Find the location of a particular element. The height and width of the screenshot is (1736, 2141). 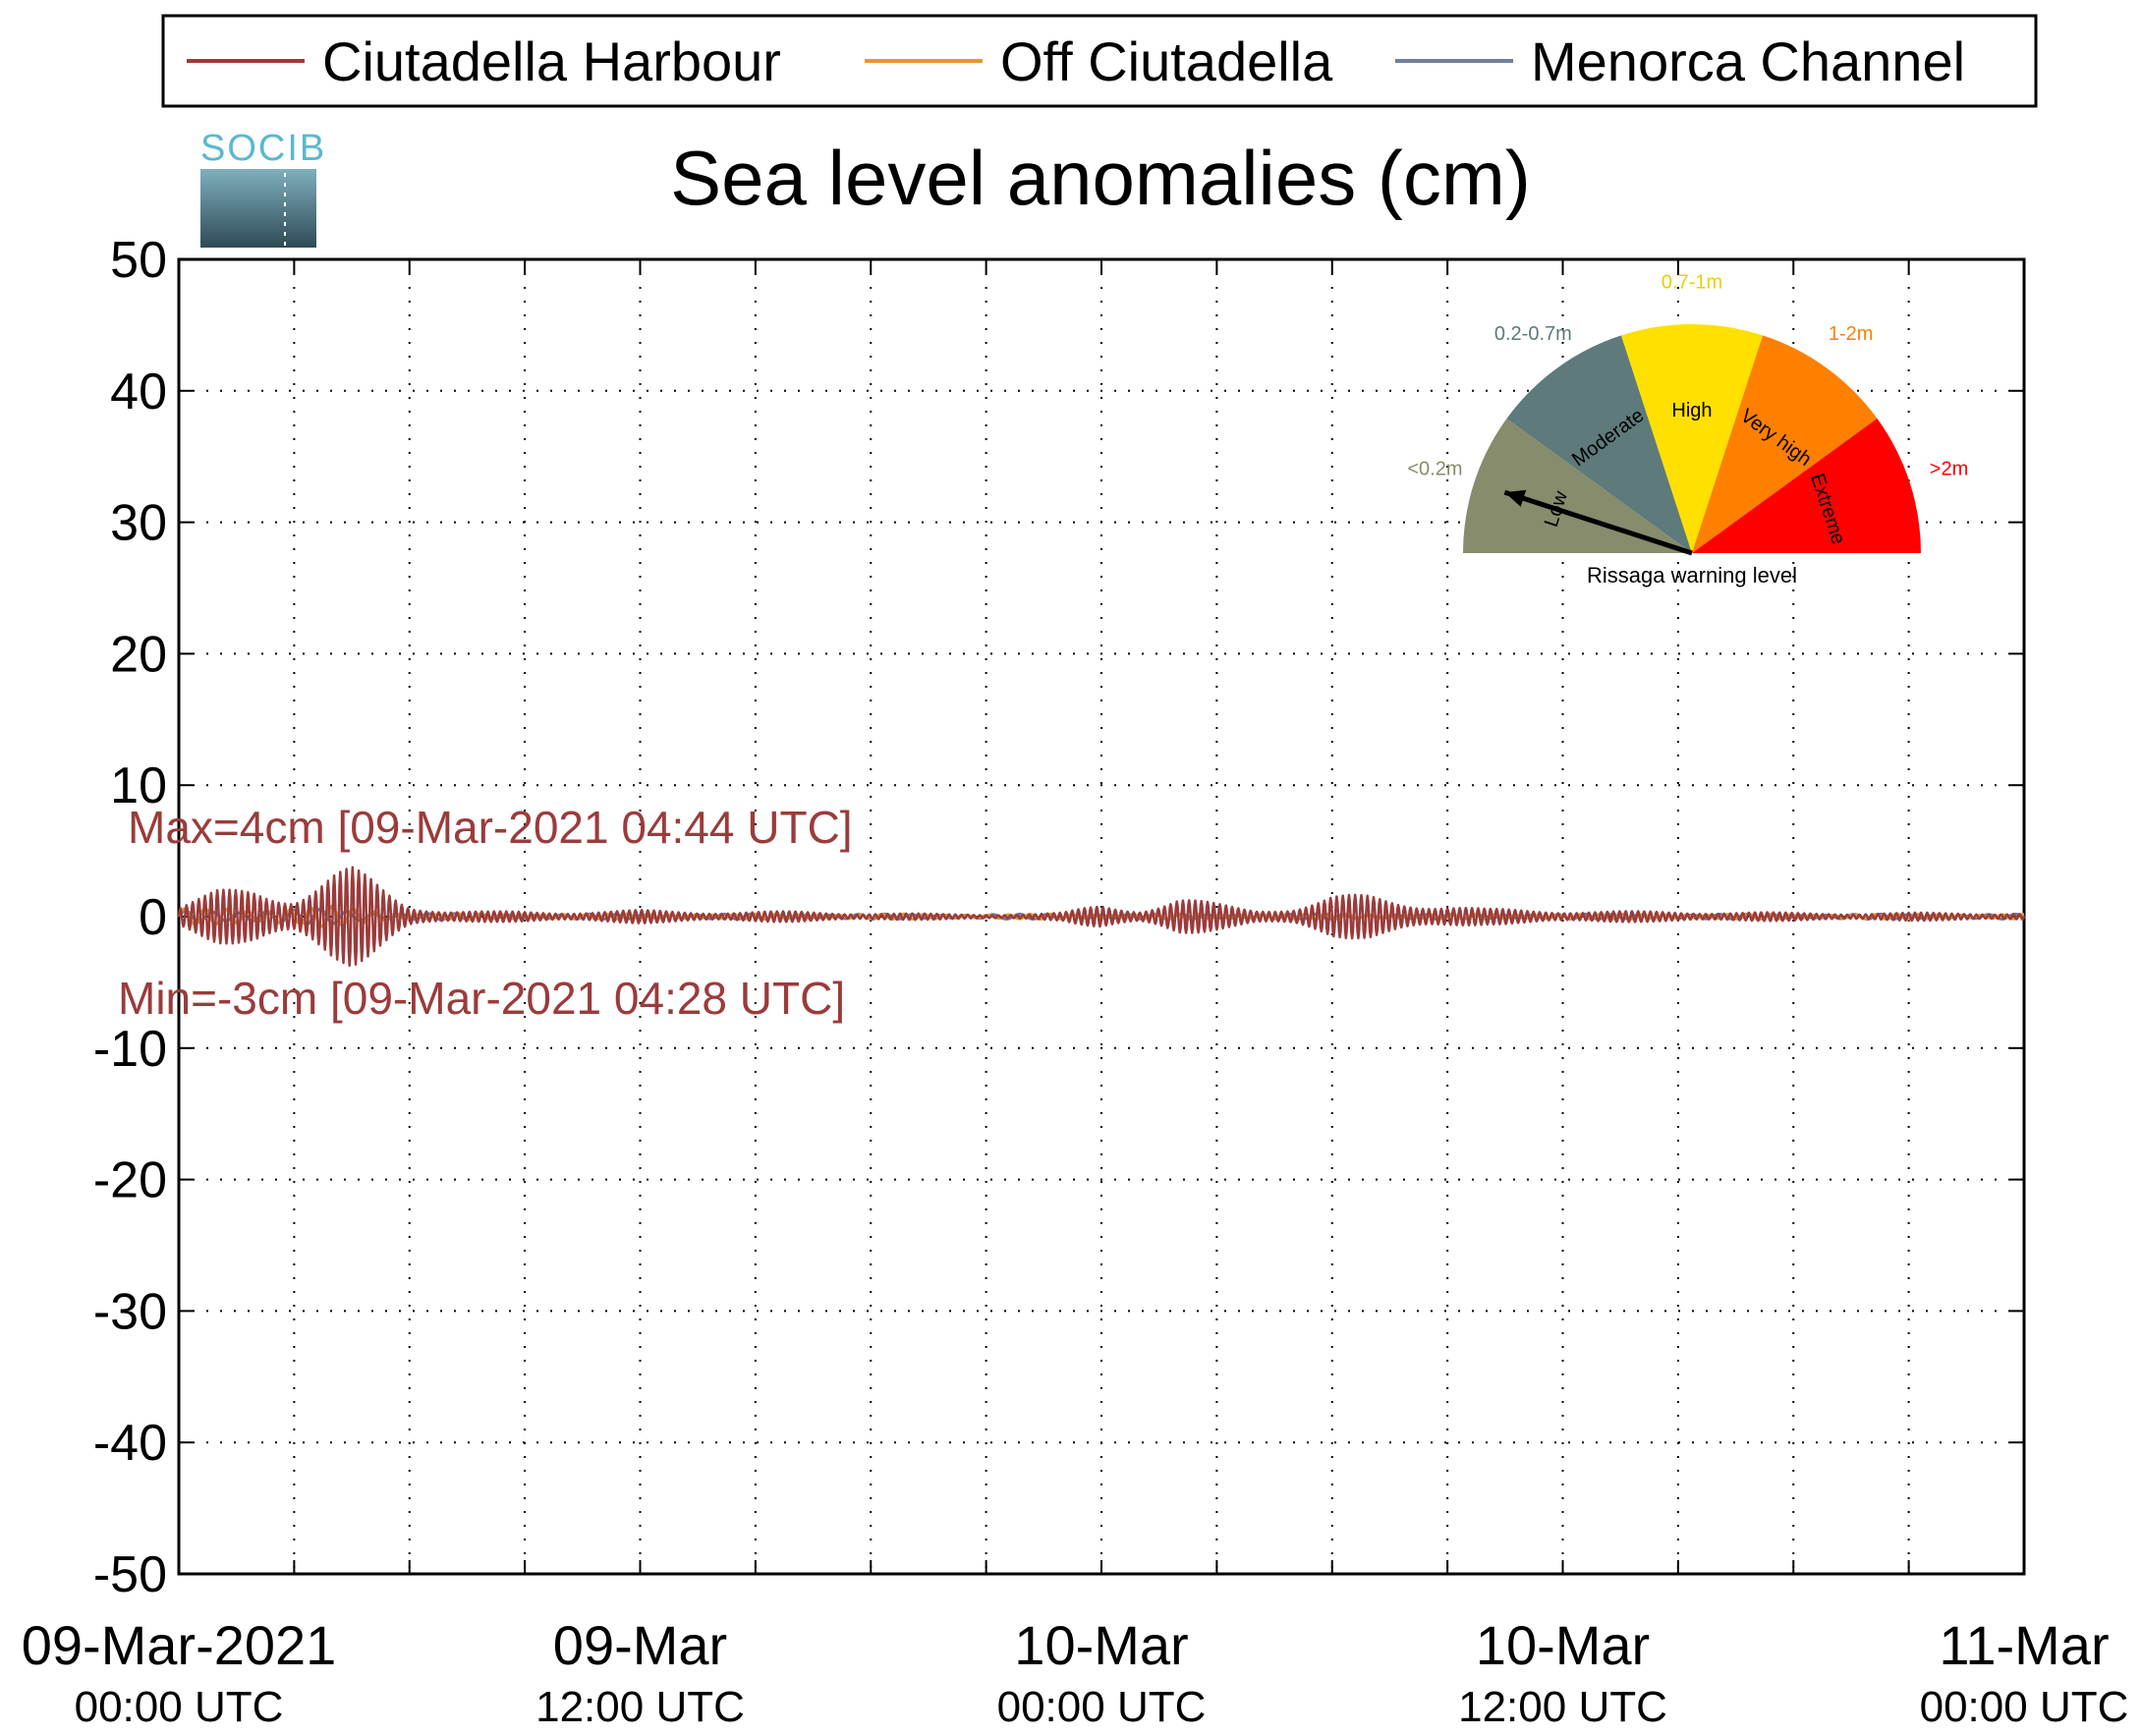

gauge-sector-range: 0.7-1m is located at coordinates (1692, 282).